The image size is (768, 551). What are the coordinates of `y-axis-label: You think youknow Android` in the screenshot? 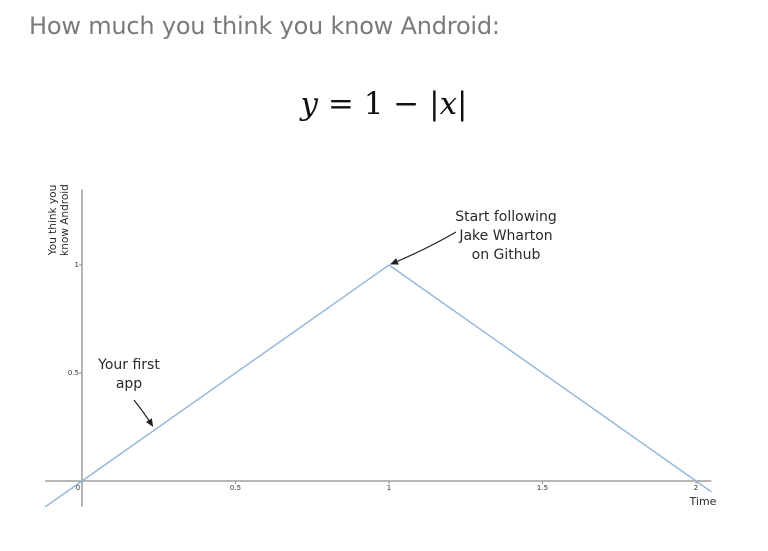 It's located at (59, 220).